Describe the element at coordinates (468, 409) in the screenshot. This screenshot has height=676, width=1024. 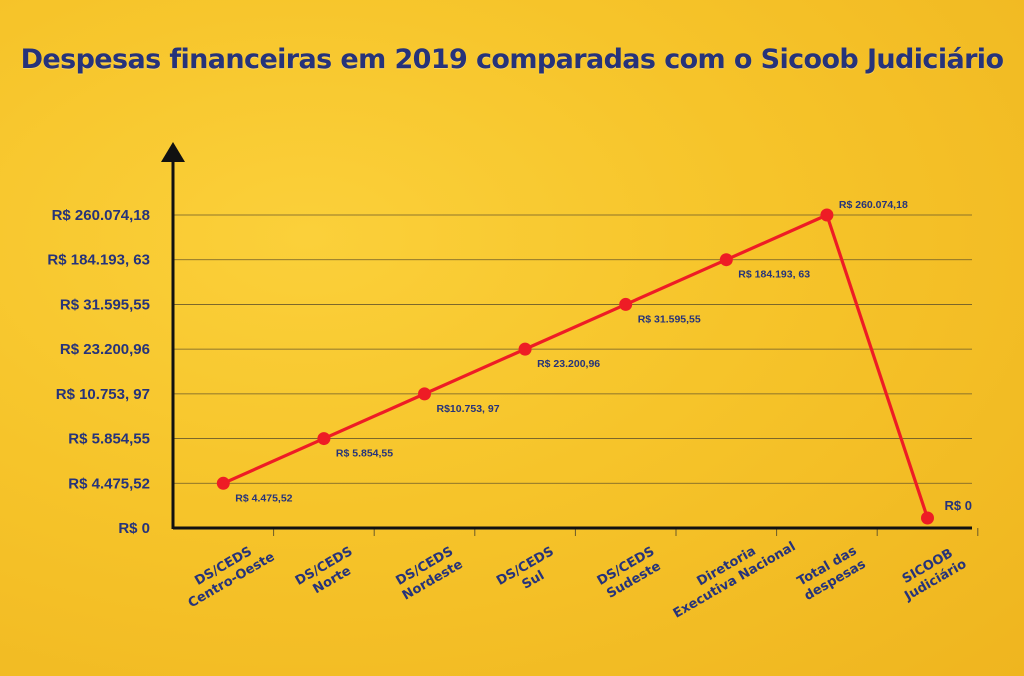
I see `data-label: R$10.753, 97` at that location.